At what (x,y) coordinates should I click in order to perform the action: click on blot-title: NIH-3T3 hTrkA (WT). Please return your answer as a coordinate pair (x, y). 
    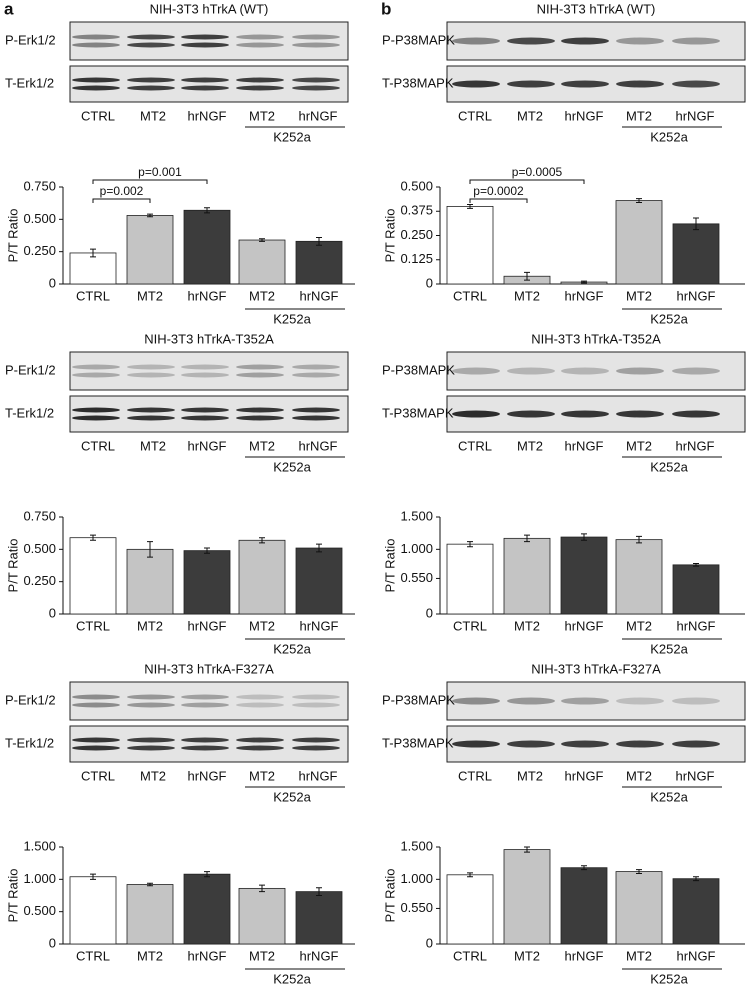
    Looking at the image, I should click on (209, 8).